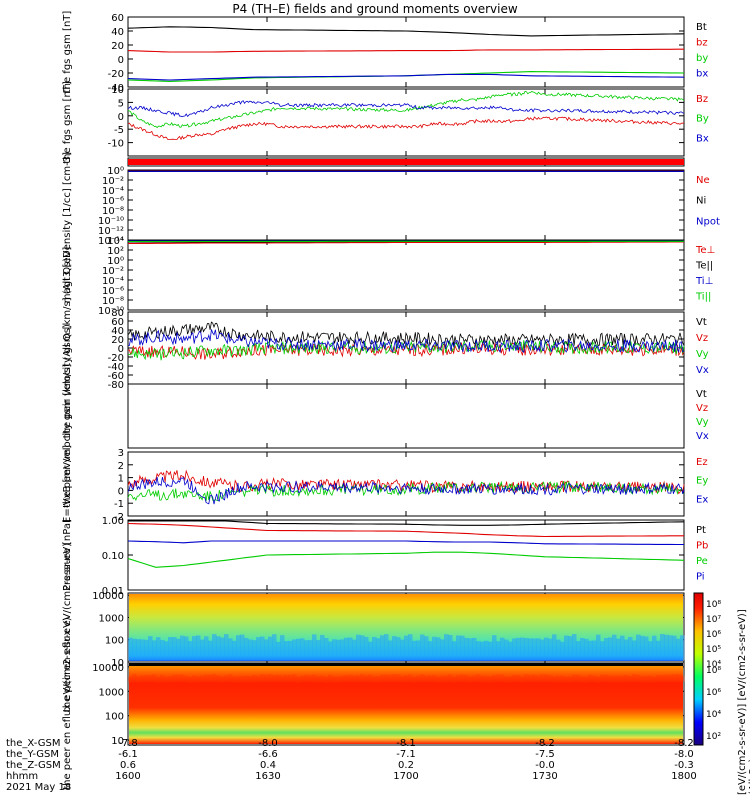 The image size is (750, 800). What do you see at coordinates (684, 776) in the screenshot?
I see `footer-value: 1800` at bounding box center [684, 776].